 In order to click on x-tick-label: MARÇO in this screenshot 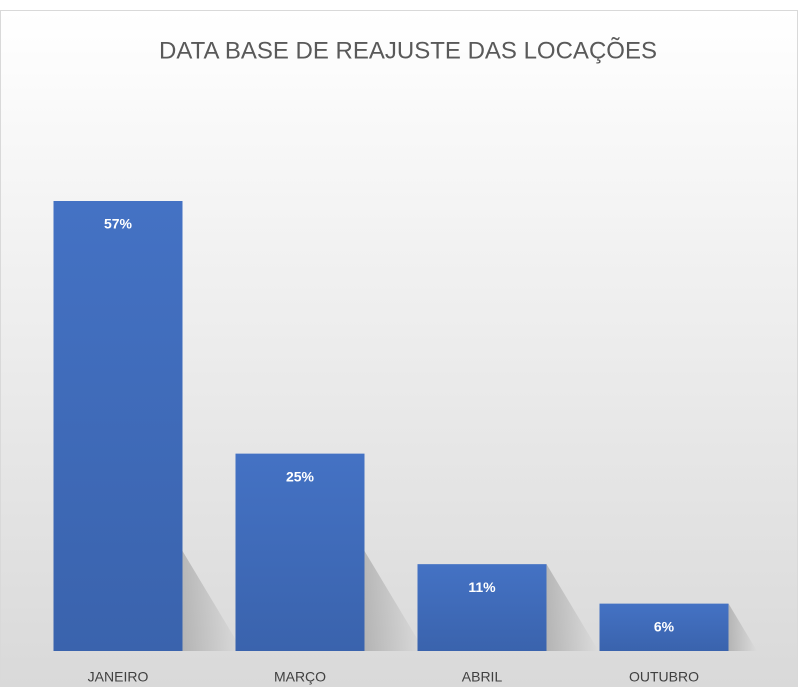, I will do `click(300, 677)`.